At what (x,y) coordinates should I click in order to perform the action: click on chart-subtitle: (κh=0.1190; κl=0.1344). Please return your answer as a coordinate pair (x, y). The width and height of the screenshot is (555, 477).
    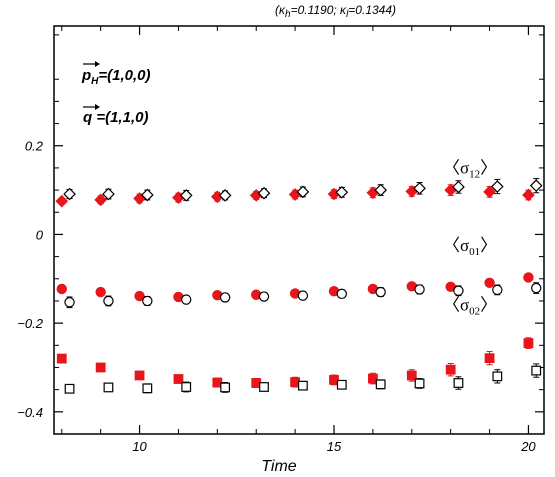
    Looking at the image, I should click on (335, 11).